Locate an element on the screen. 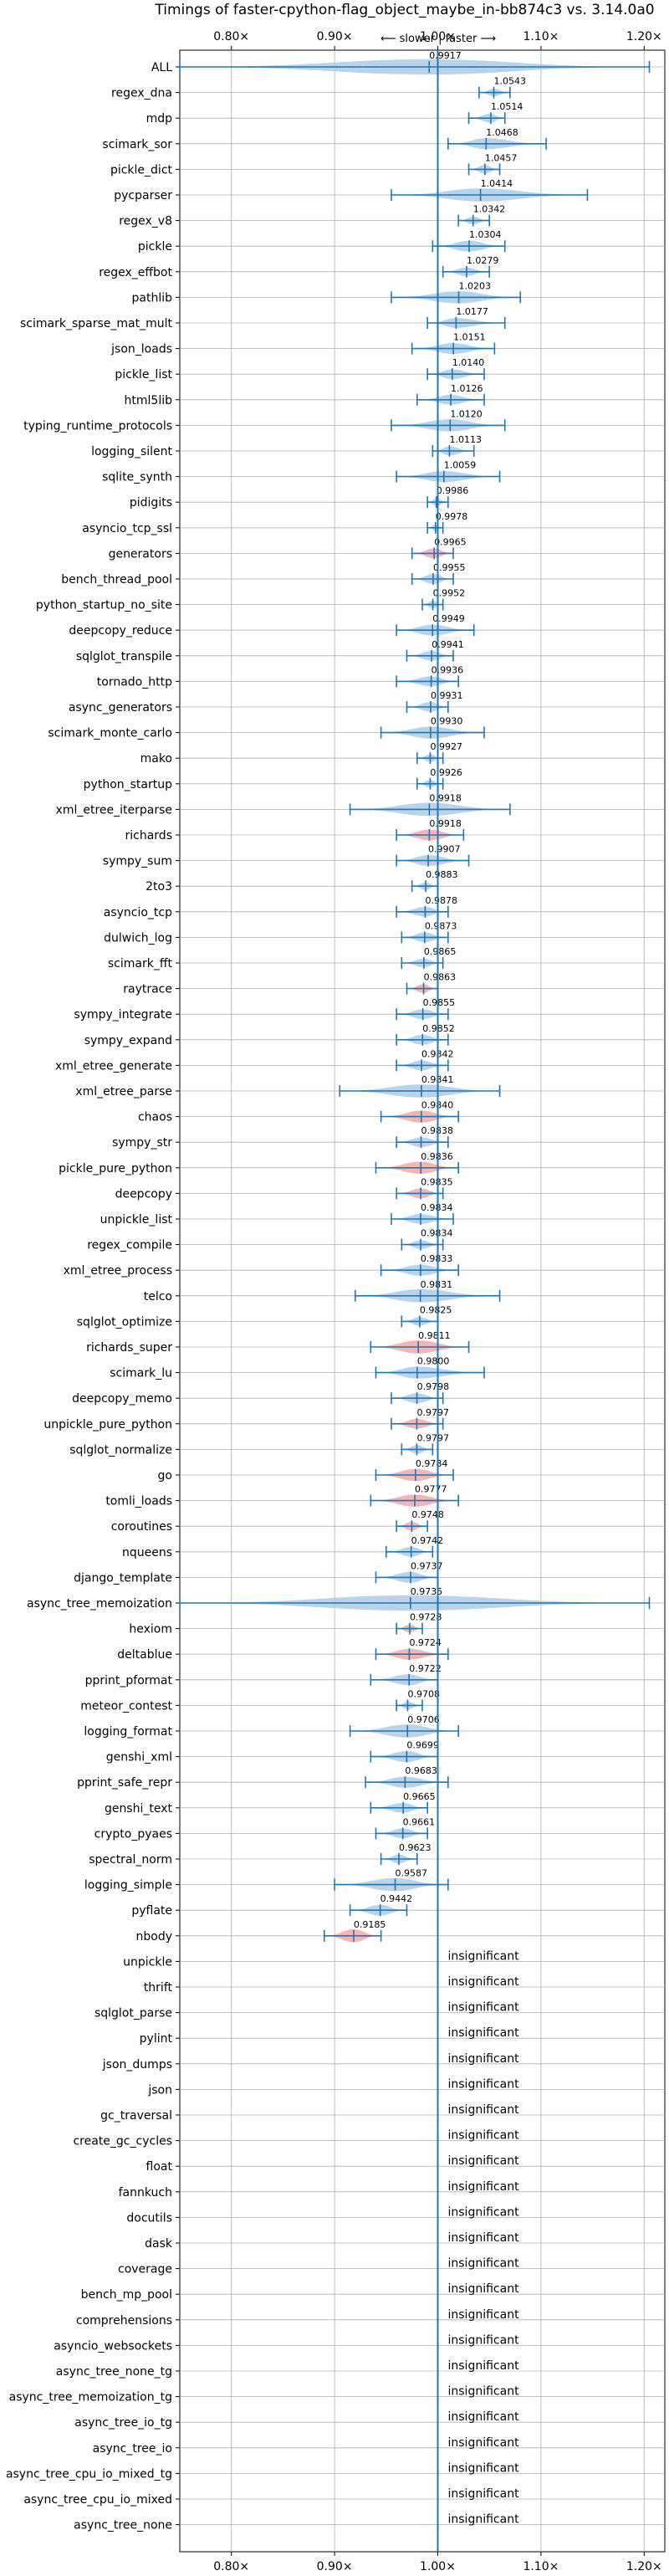 The image size is (669, 2576). benchmark-name: python_startup is located at coordinates (128, 785).